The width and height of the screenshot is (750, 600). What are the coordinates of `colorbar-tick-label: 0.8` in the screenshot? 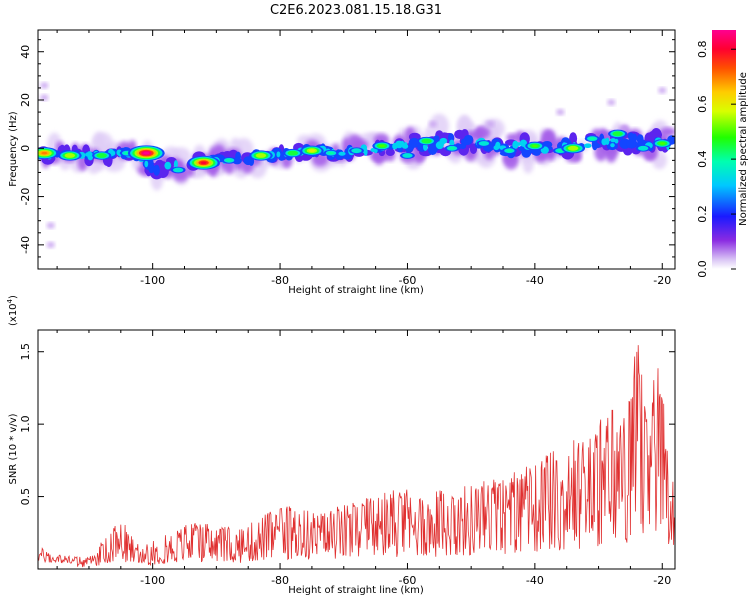 It's located at (702, 49).